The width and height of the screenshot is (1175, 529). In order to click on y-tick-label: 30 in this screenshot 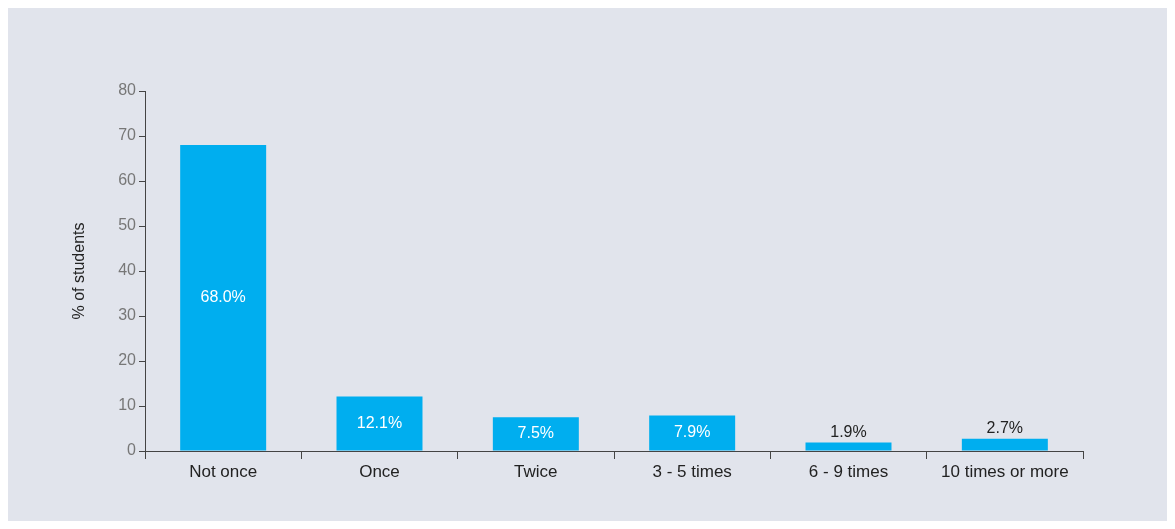, I will do `click(127, 315)`.